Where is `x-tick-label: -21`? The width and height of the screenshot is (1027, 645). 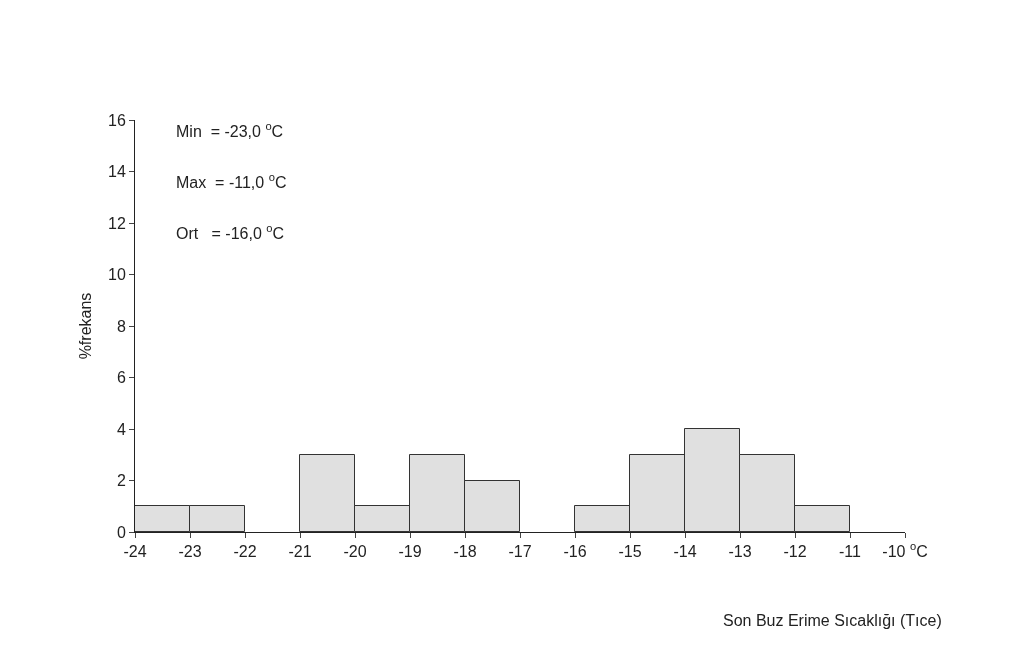 x-tick-label: -21 is located at coordinates (300, 552).